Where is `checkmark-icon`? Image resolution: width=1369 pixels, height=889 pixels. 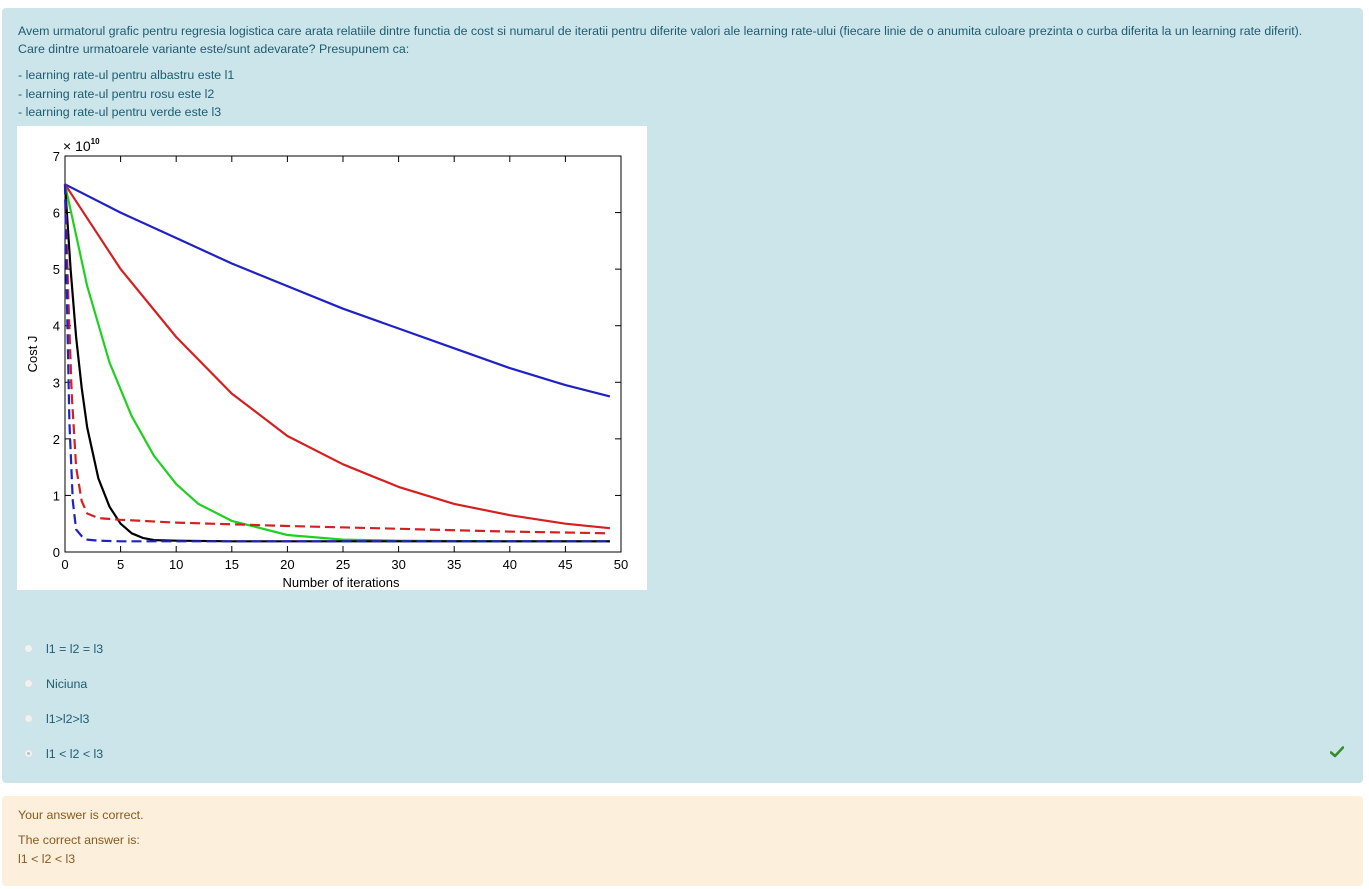
checkmark-icon is located at coordinates (1337, 752).